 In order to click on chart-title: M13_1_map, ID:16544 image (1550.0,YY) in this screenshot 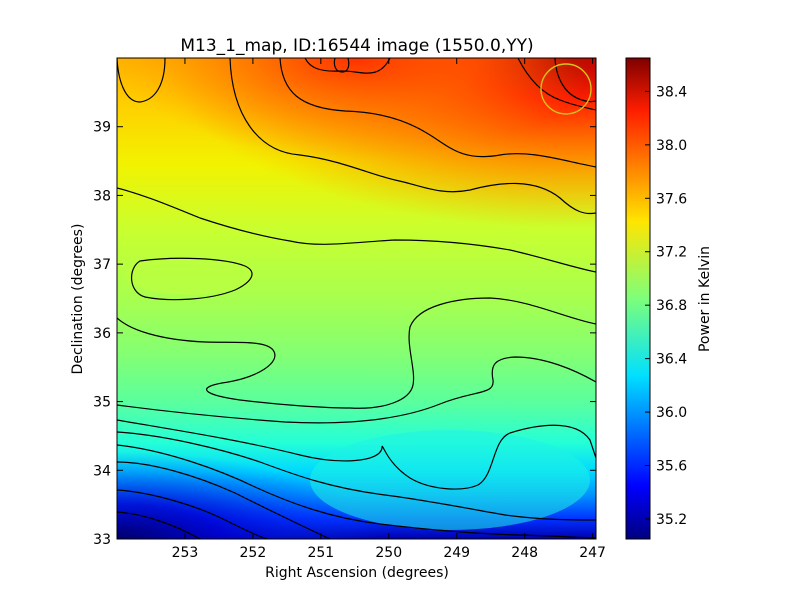, I will do `click(356, 46)`.